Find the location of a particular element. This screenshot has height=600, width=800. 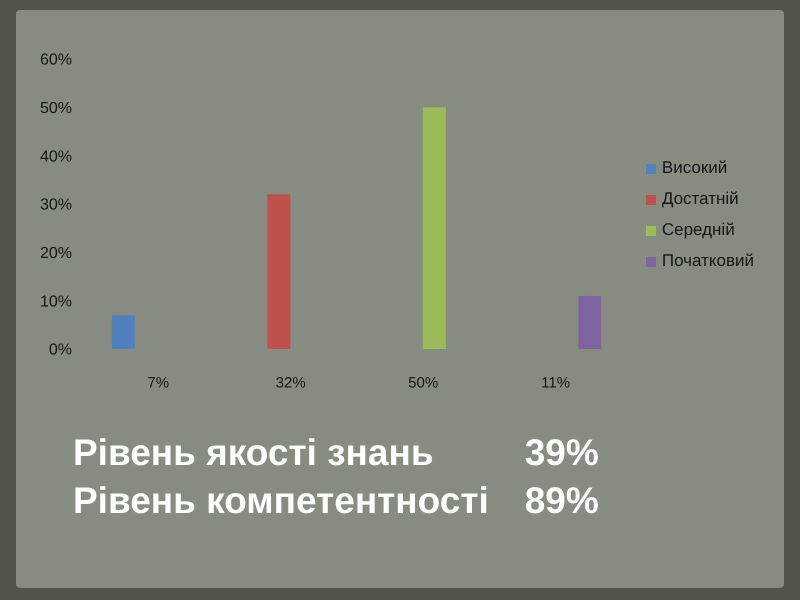

y-tick-label: 10% is located at coordinates (56, 301).